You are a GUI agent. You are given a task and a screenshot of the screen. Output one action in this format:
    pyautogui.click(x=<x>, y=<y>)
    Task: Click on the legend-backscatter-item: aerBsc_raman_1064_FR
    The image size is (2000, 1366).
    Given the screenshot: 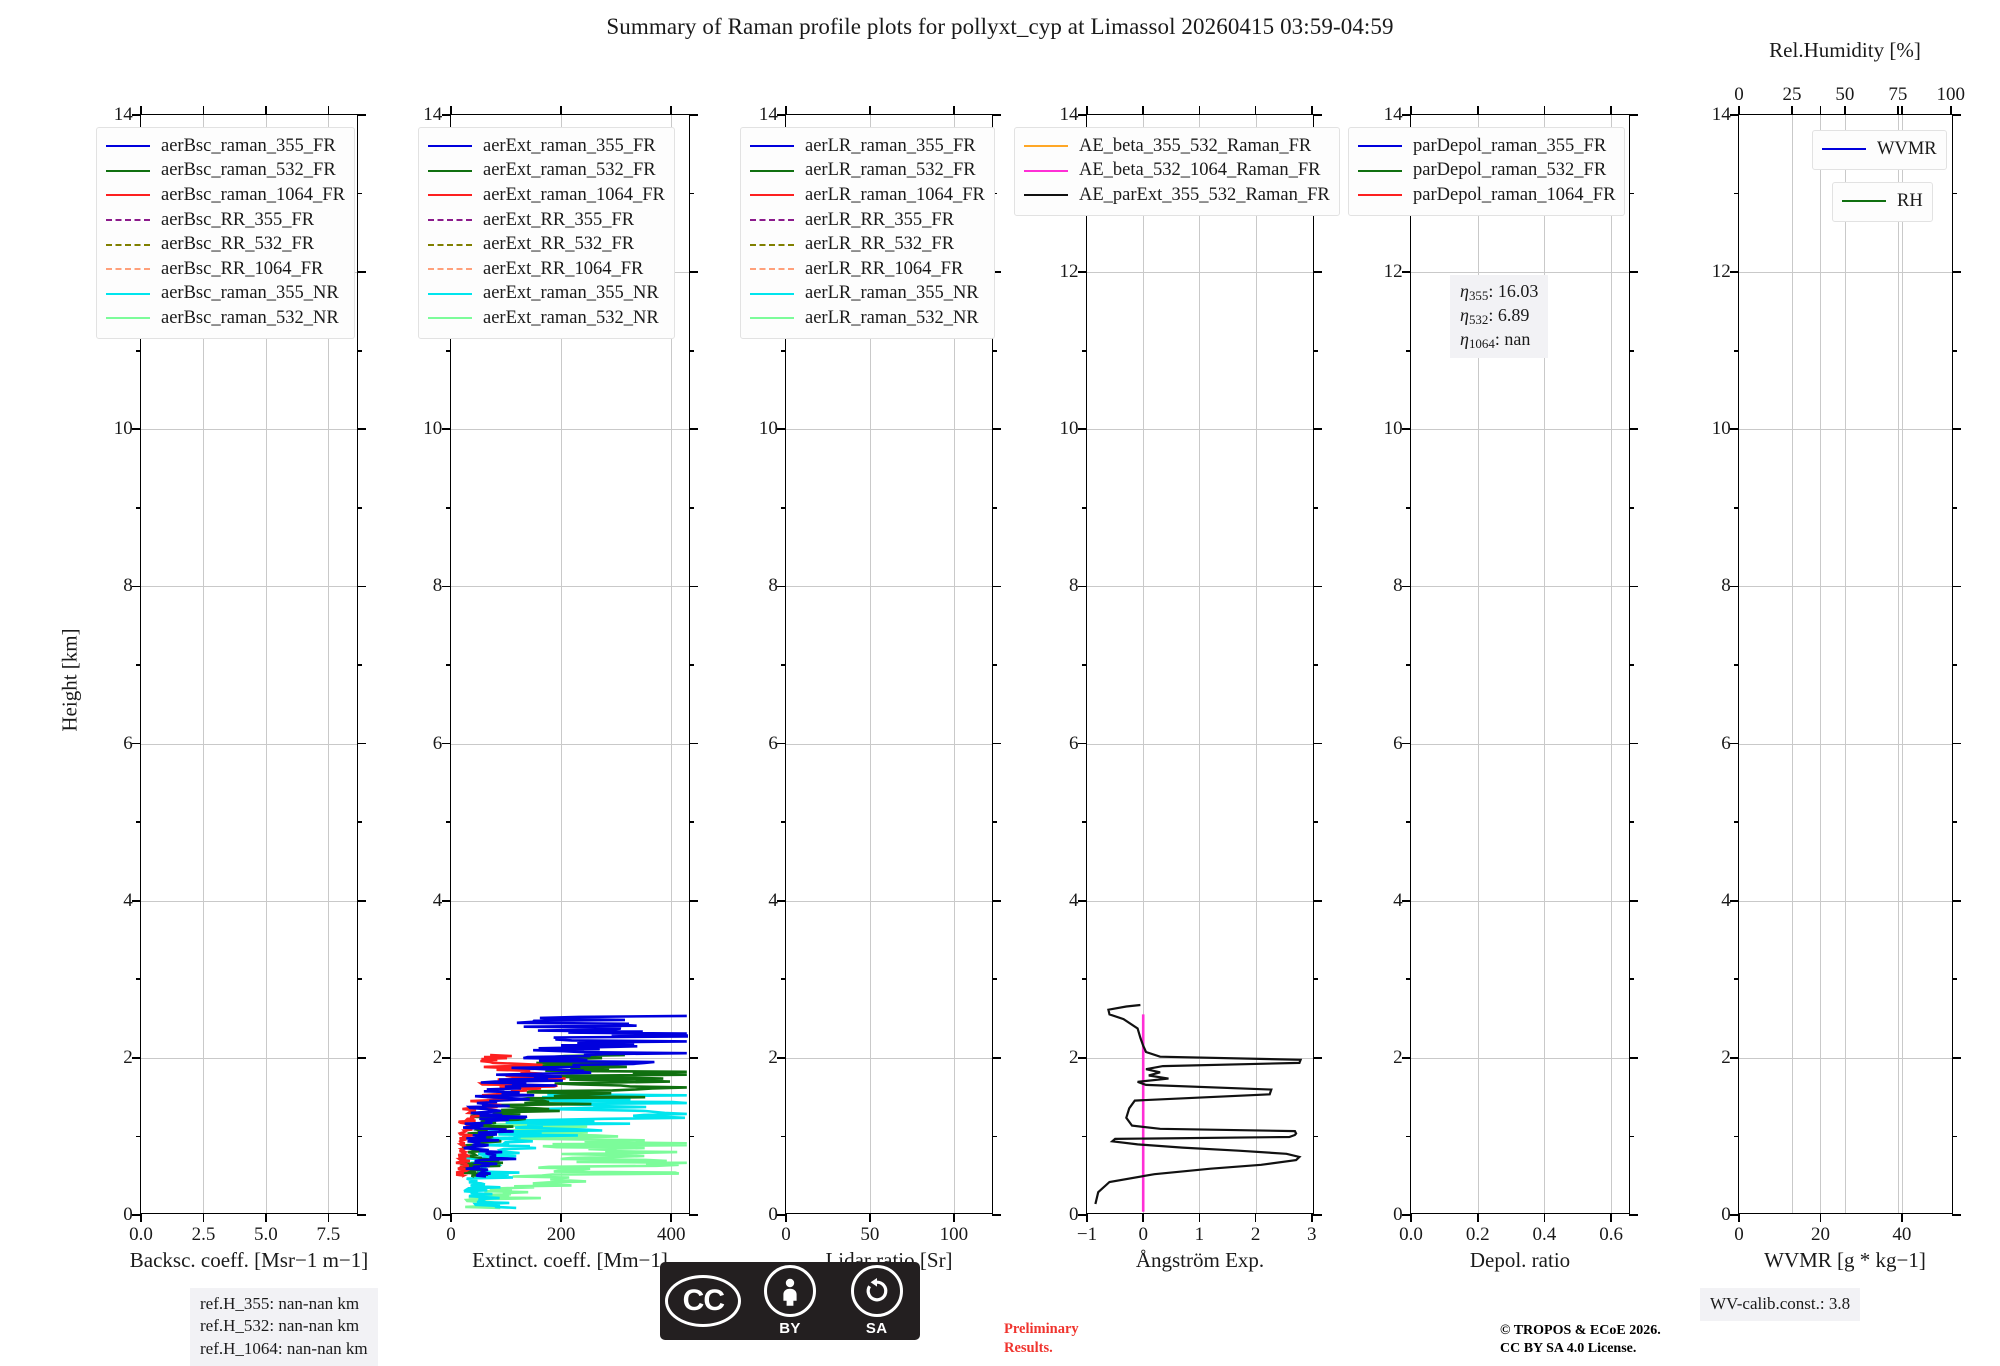 What is the action you would take?
    pyautogui.click(x=225, y=195)
    